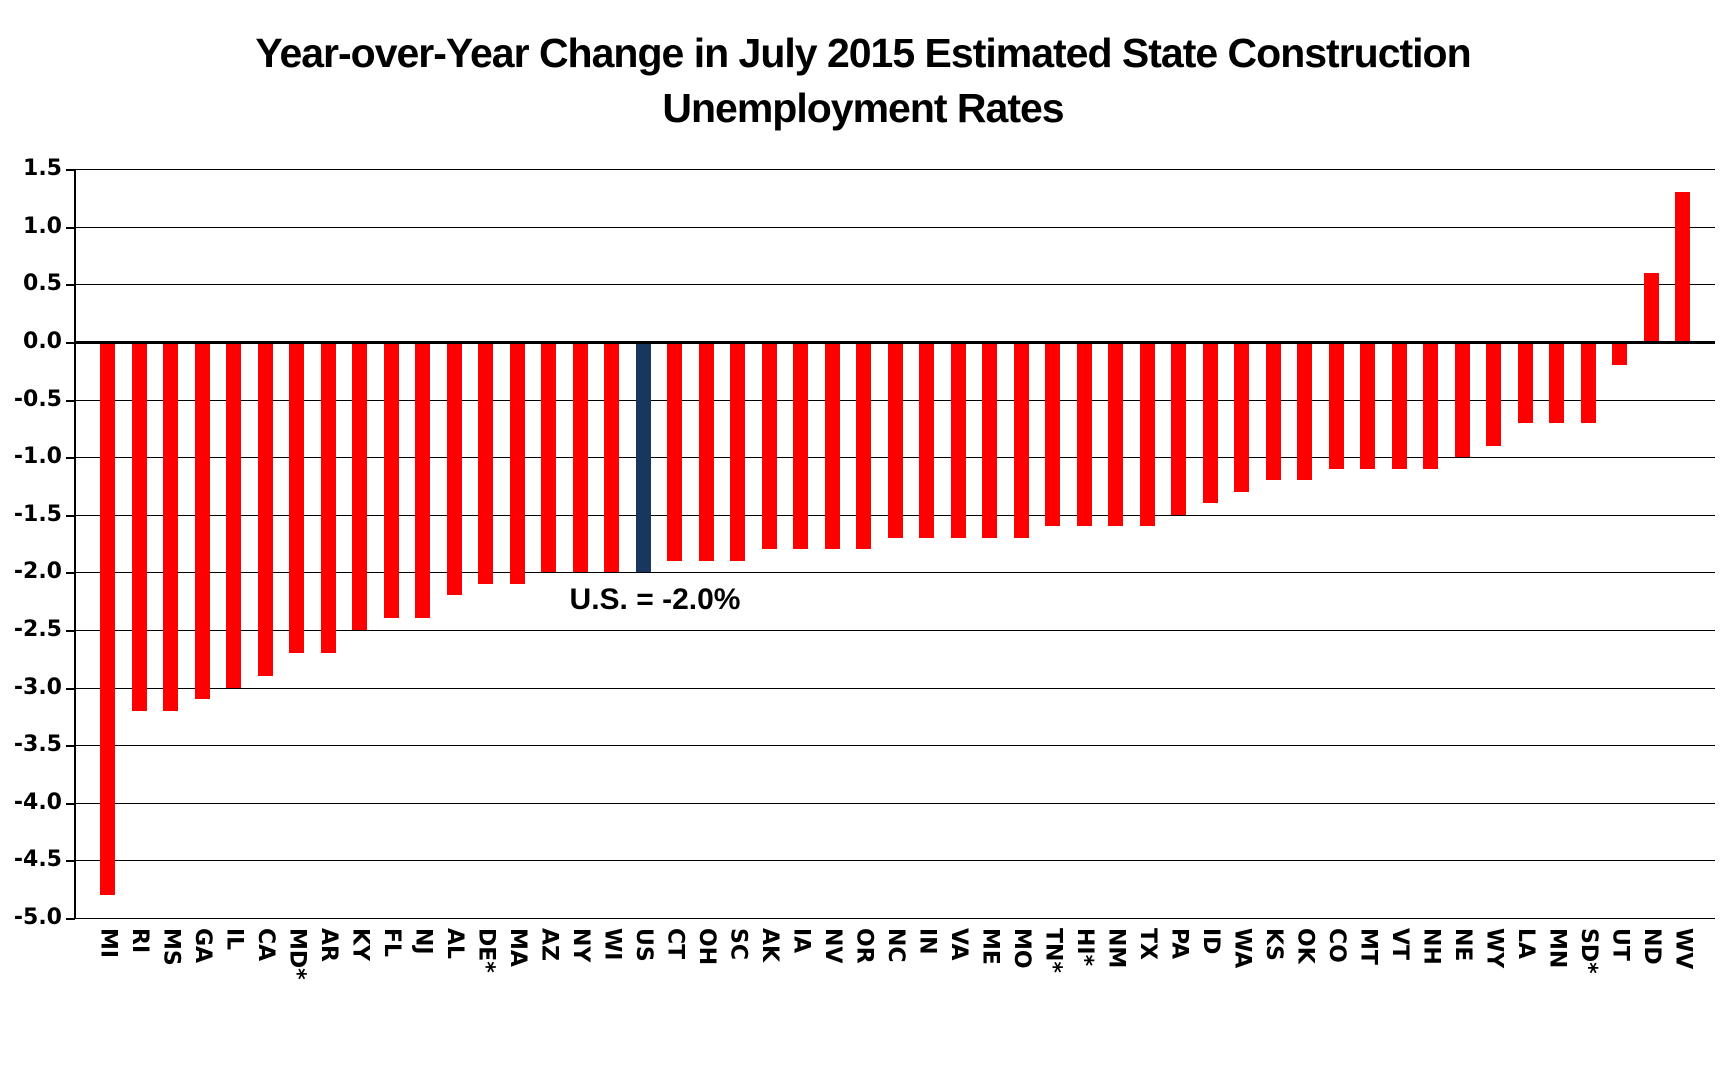  What do you see at coordinates (863, 446) in the screenshot?
I see `bar-OR` at bounding box center [863, 446].